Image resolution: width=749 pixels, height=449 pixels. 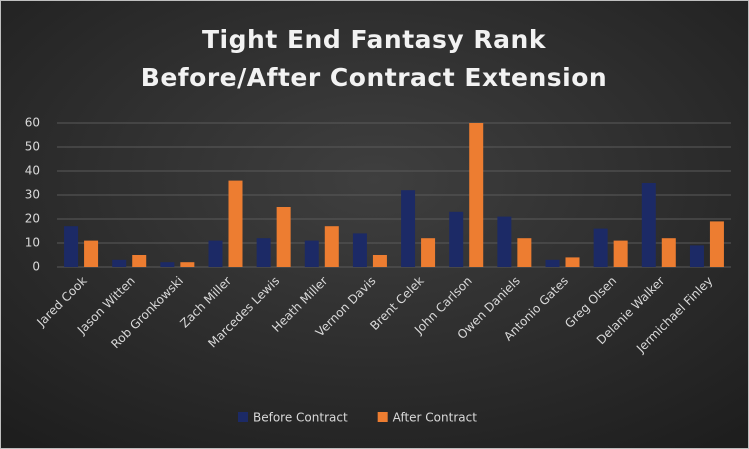 What do you see at coordinates (32, 243) in the screenshot?
I see `y-tick-label: 10` at bounding box center [32, 243].